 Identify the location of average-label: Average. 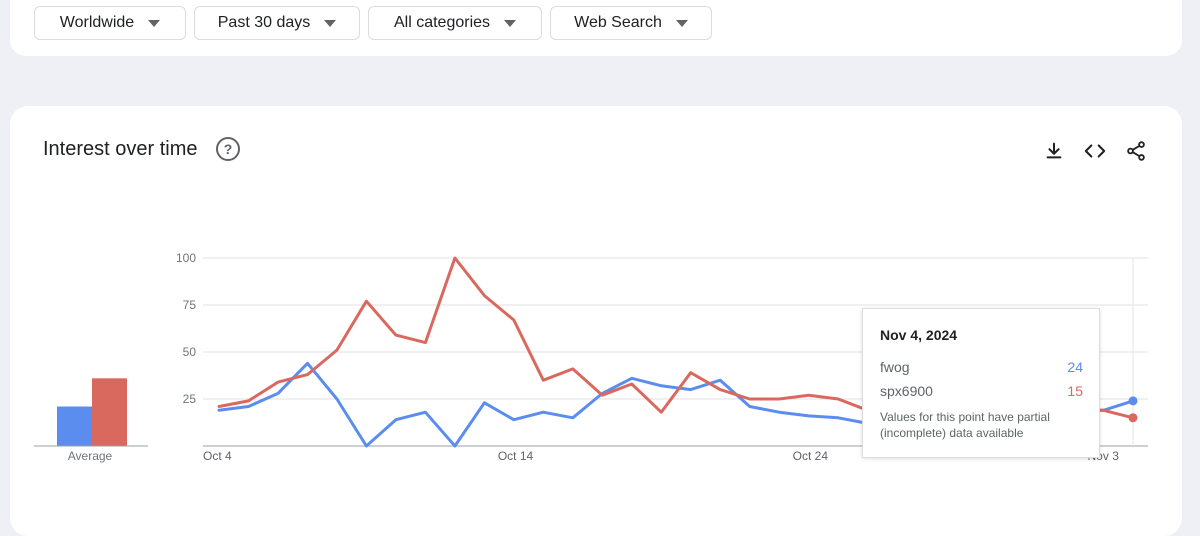
(90, 456).